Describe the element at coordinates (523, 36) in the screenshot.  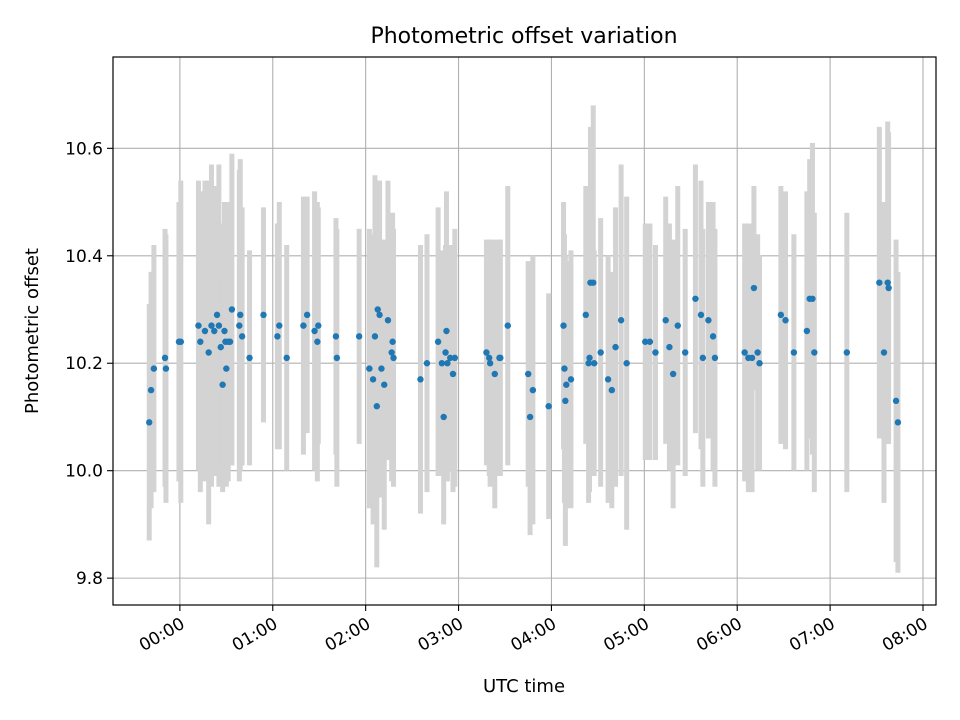
I see `chart-title: Photometric offset variation` at that location.